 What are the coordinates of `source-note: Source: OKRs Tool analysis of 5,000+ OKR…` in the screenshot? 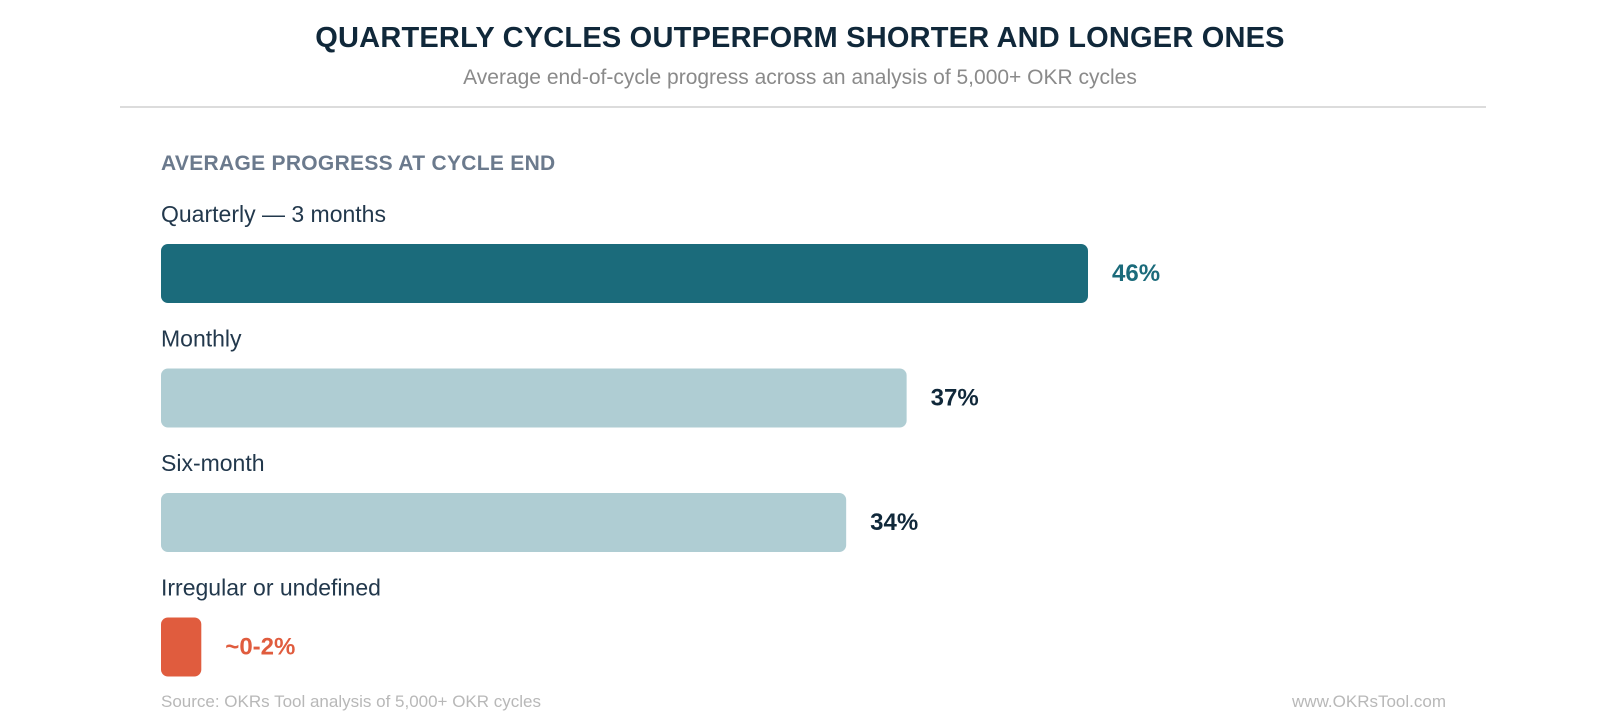 It's located at (351, 701).